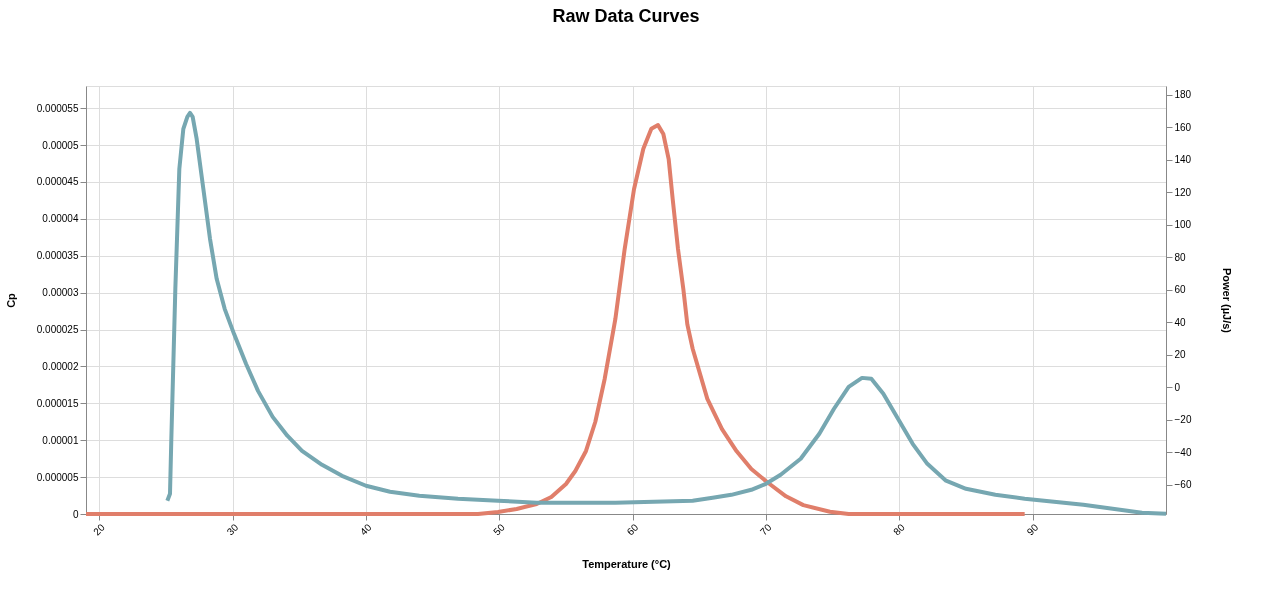 Image resolution: width=1284 pixels, height=600 pixels. I want to click on y-tick-label: 0, so click(75, 514).